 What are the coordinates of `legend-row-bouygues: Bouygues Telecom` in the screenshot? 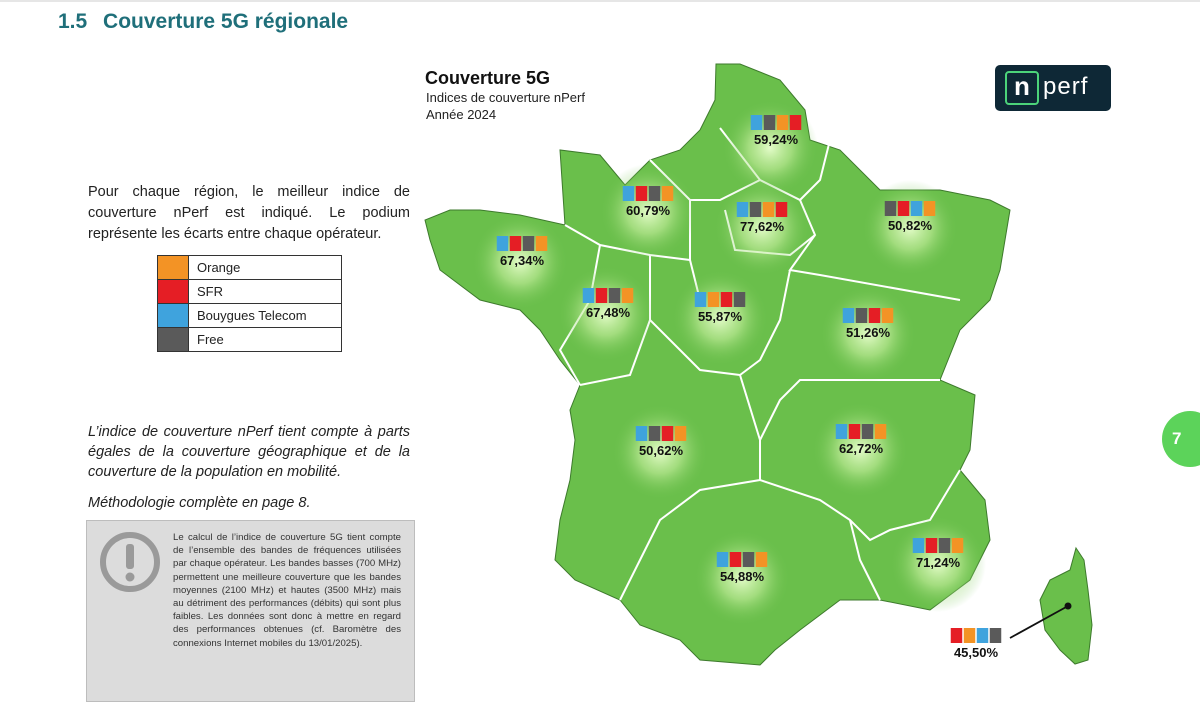 It's located at (249, 316).